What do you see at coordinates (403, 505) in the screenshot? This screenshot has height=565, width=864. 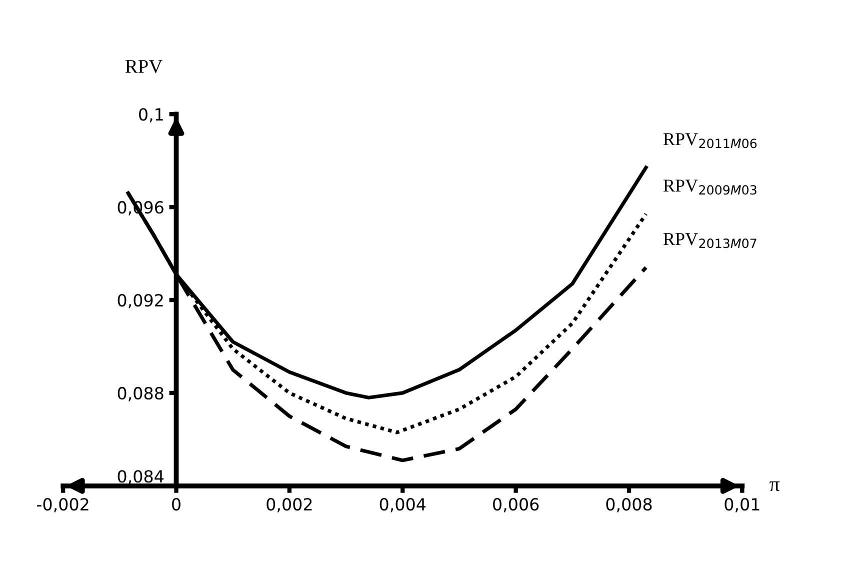 I see `x-tick-label: 0,004` at bounding box center [403, 505].